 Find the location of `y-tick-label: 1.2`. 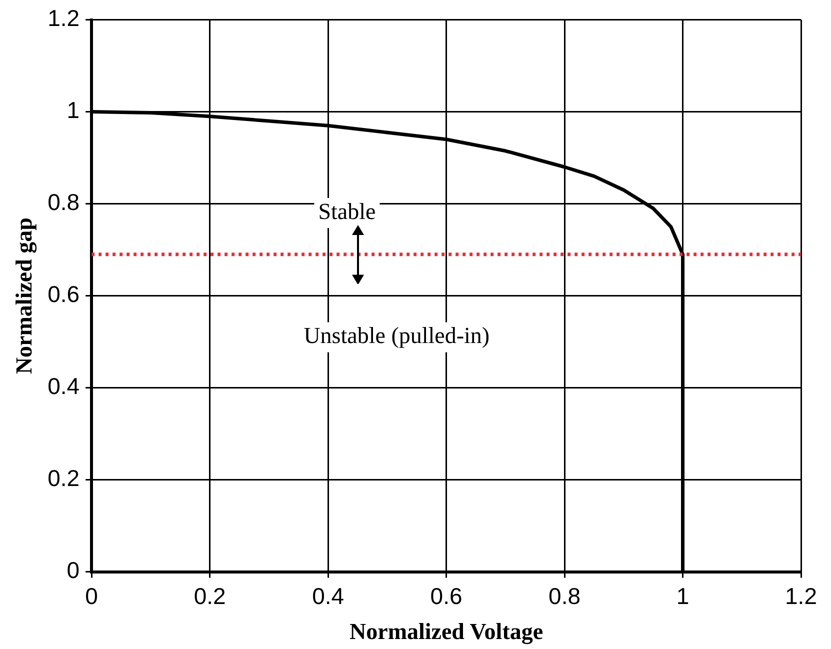

y-tick-label: 1.2 is located at coordinates (64, 18).